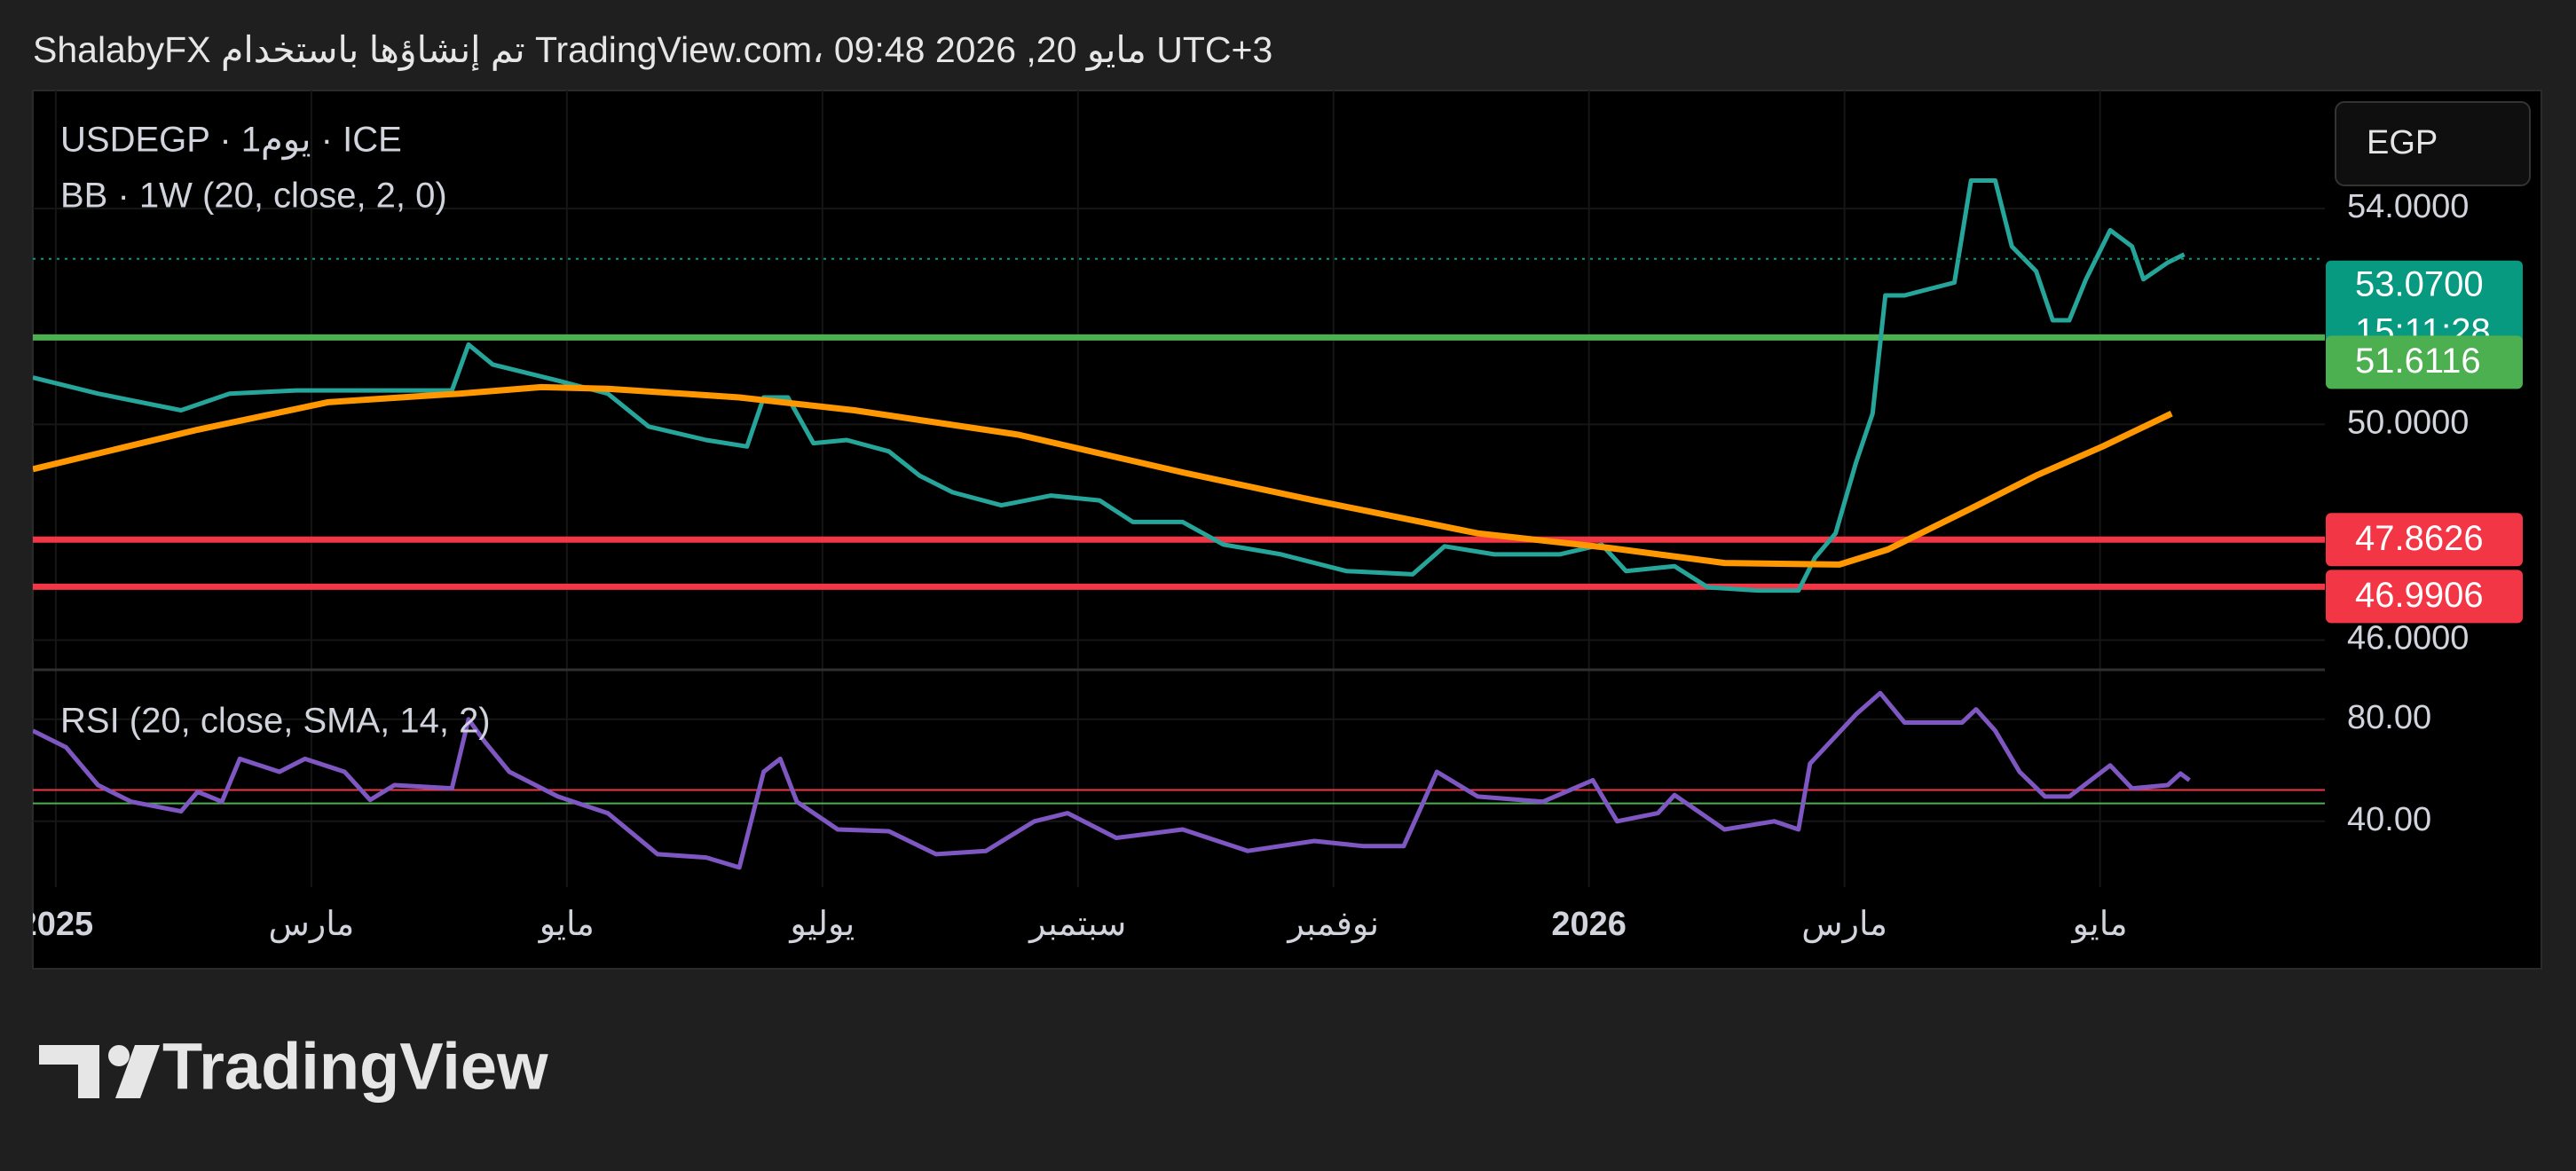  What do you see at coordinates (100, 1071) in the screenshot?
I see `logo-icon` at bounding box center [100, 1071].